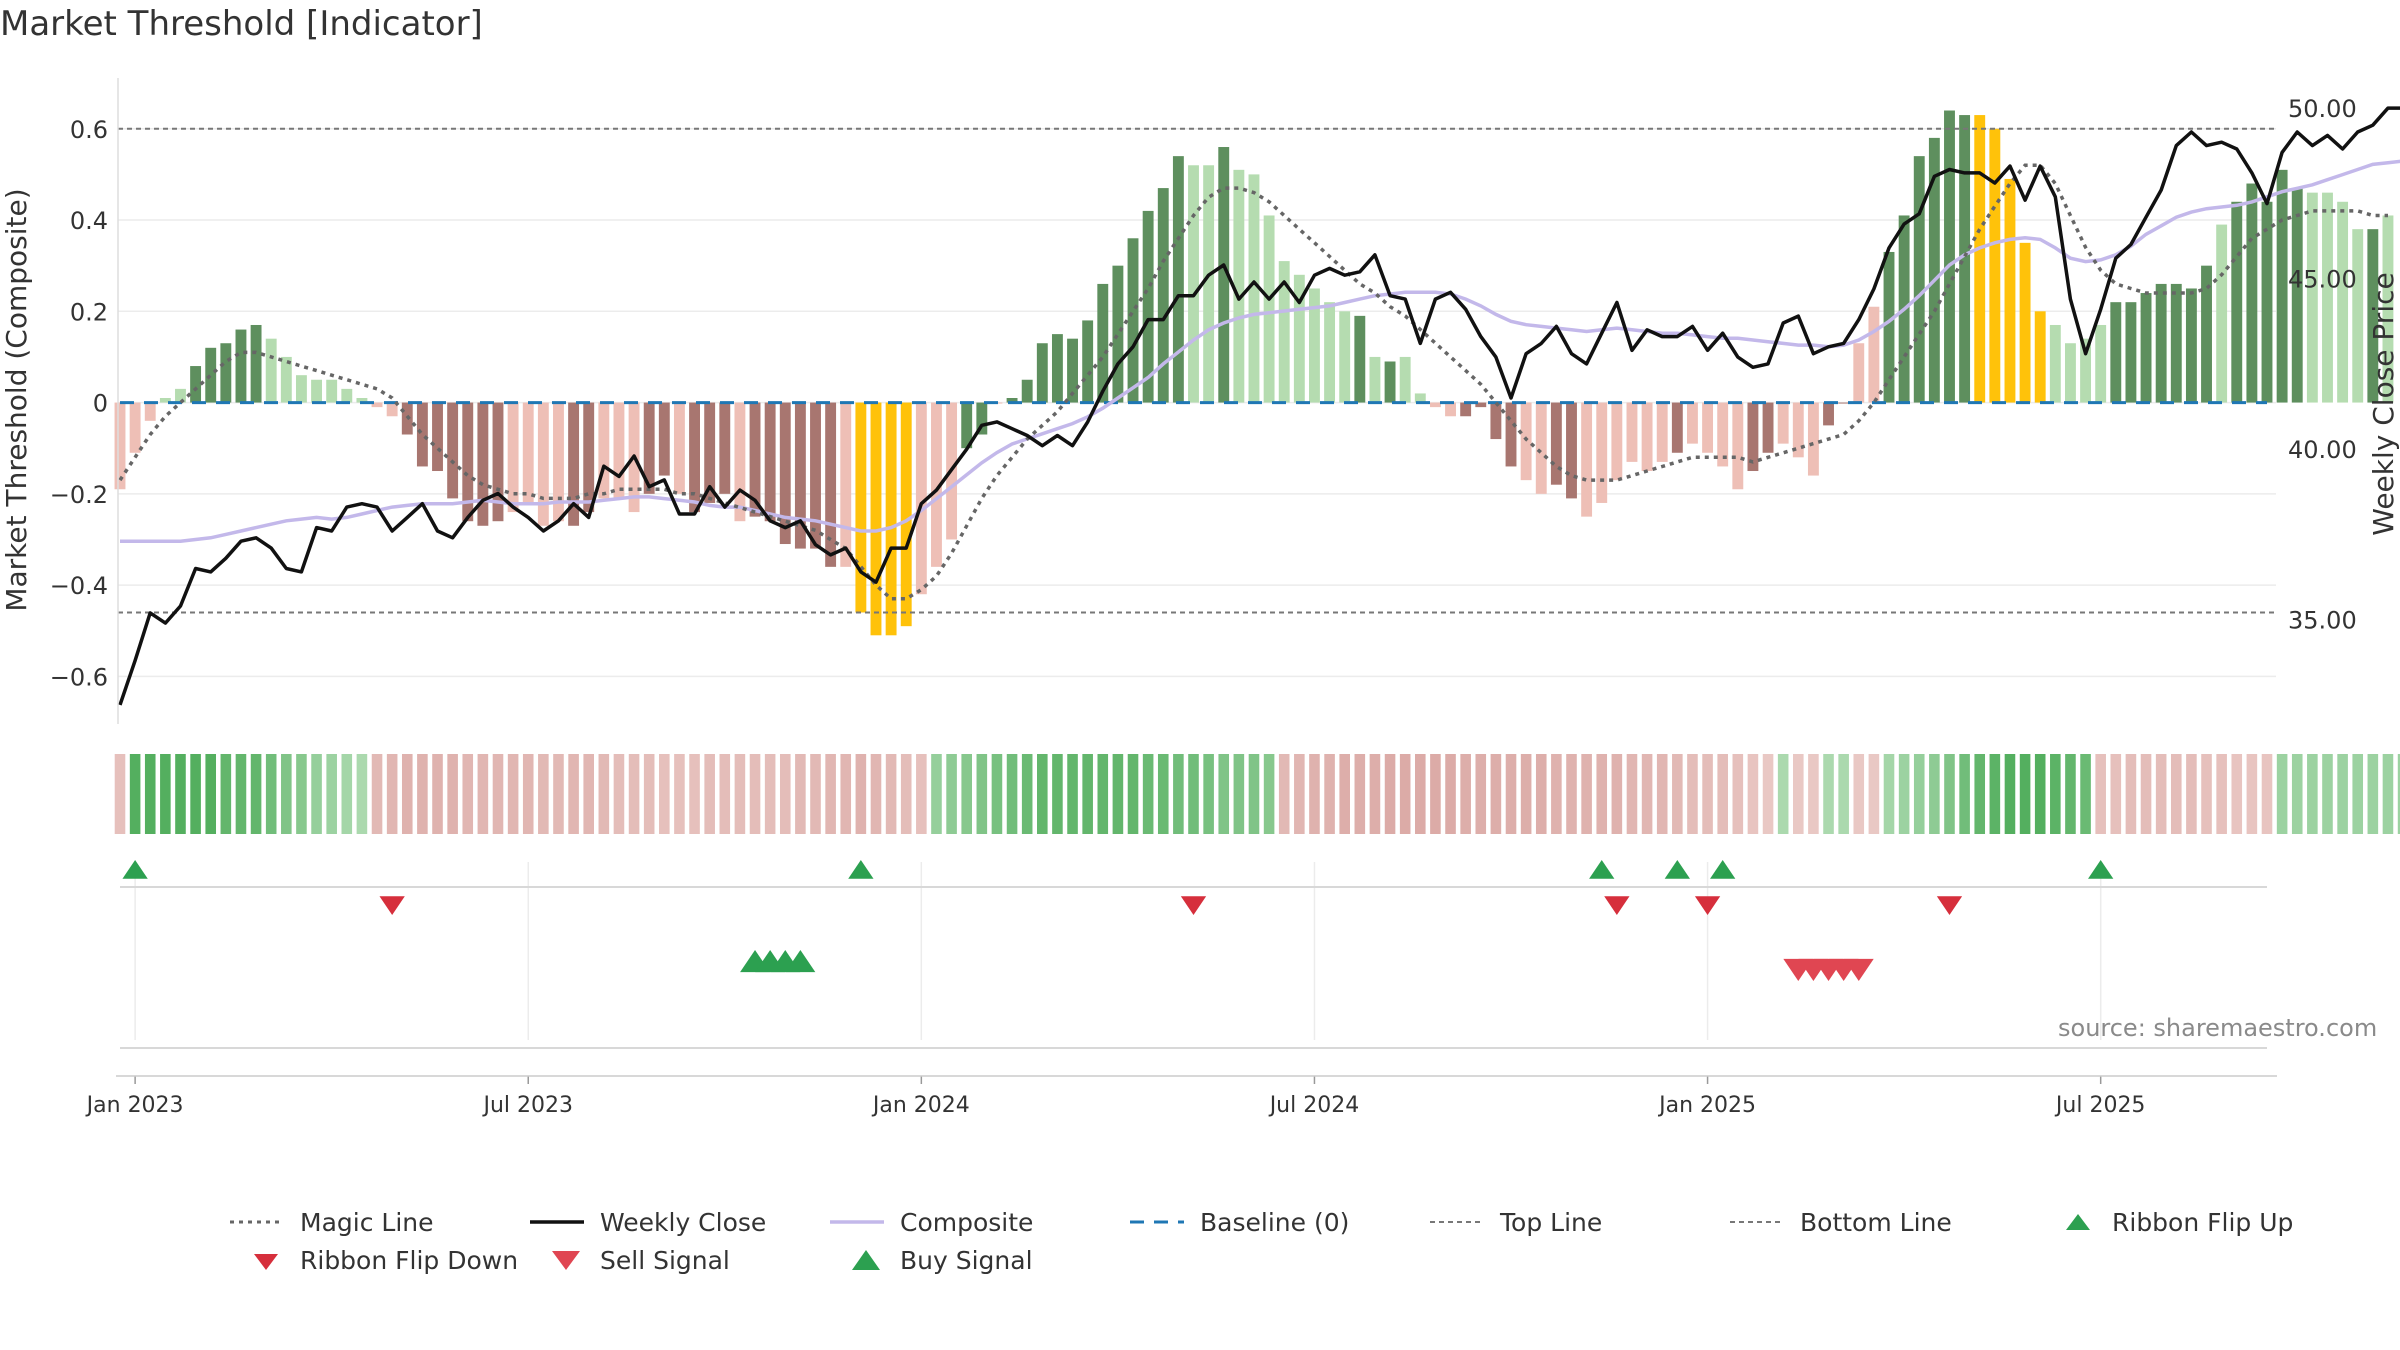  I want to click on legend-item-baseline: Baseline (0), so click(1238, 1222).